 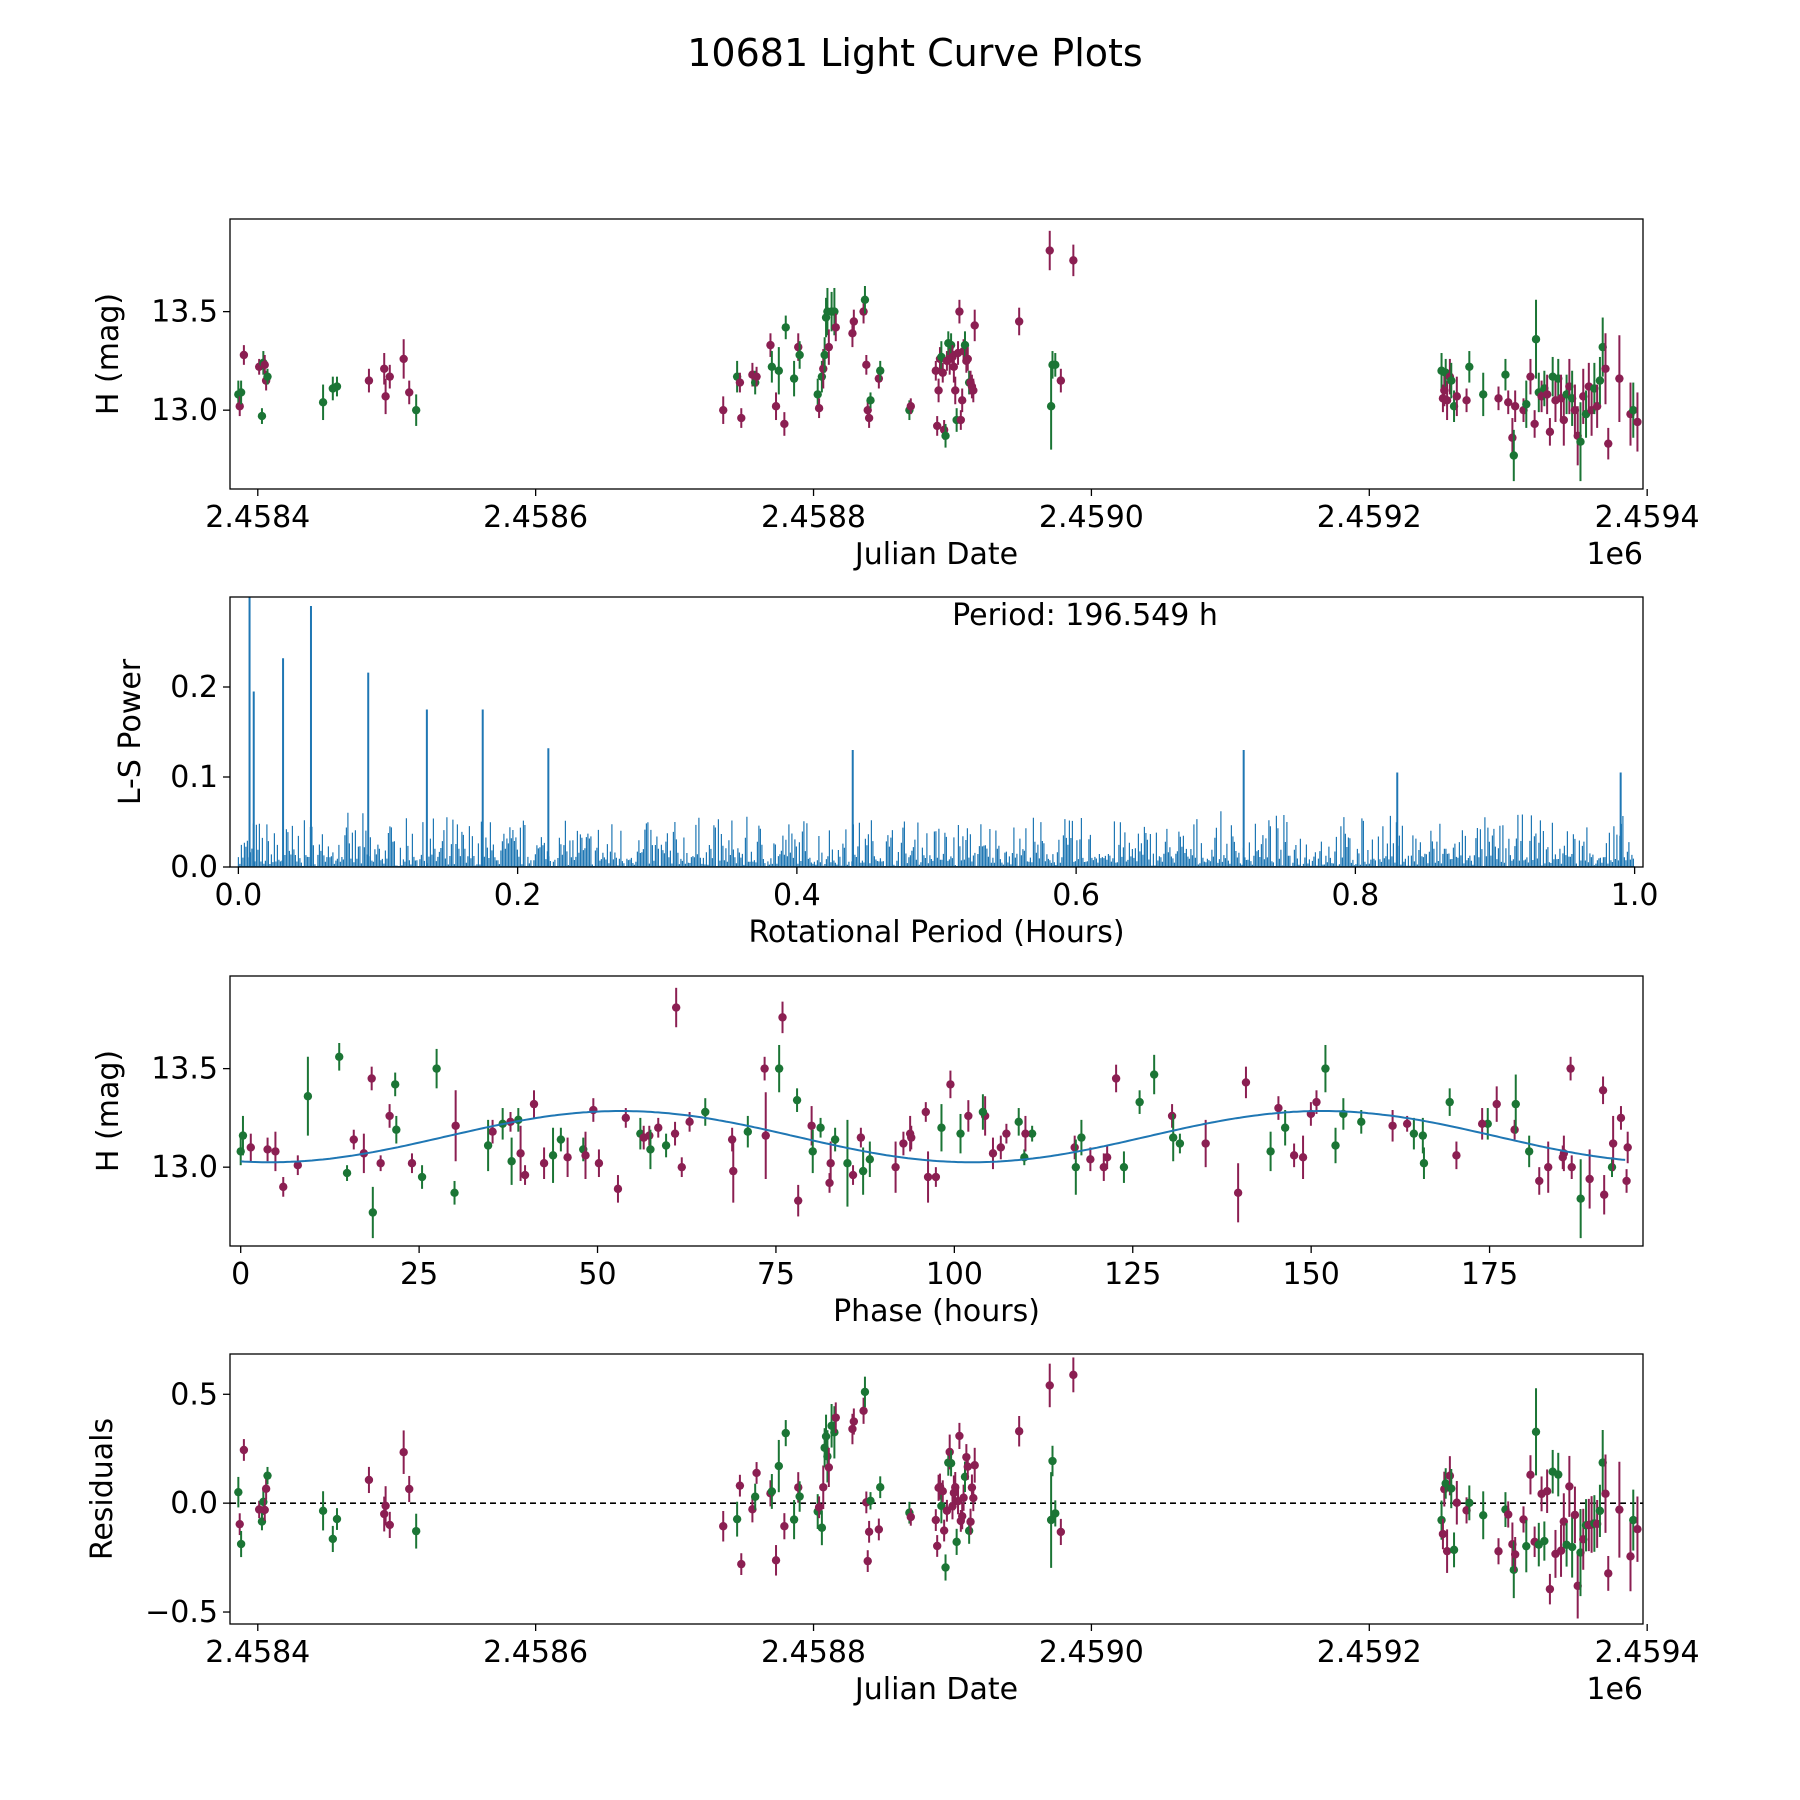 I want to click on x-tick-label: 175, so click(x=1489, y=1274).